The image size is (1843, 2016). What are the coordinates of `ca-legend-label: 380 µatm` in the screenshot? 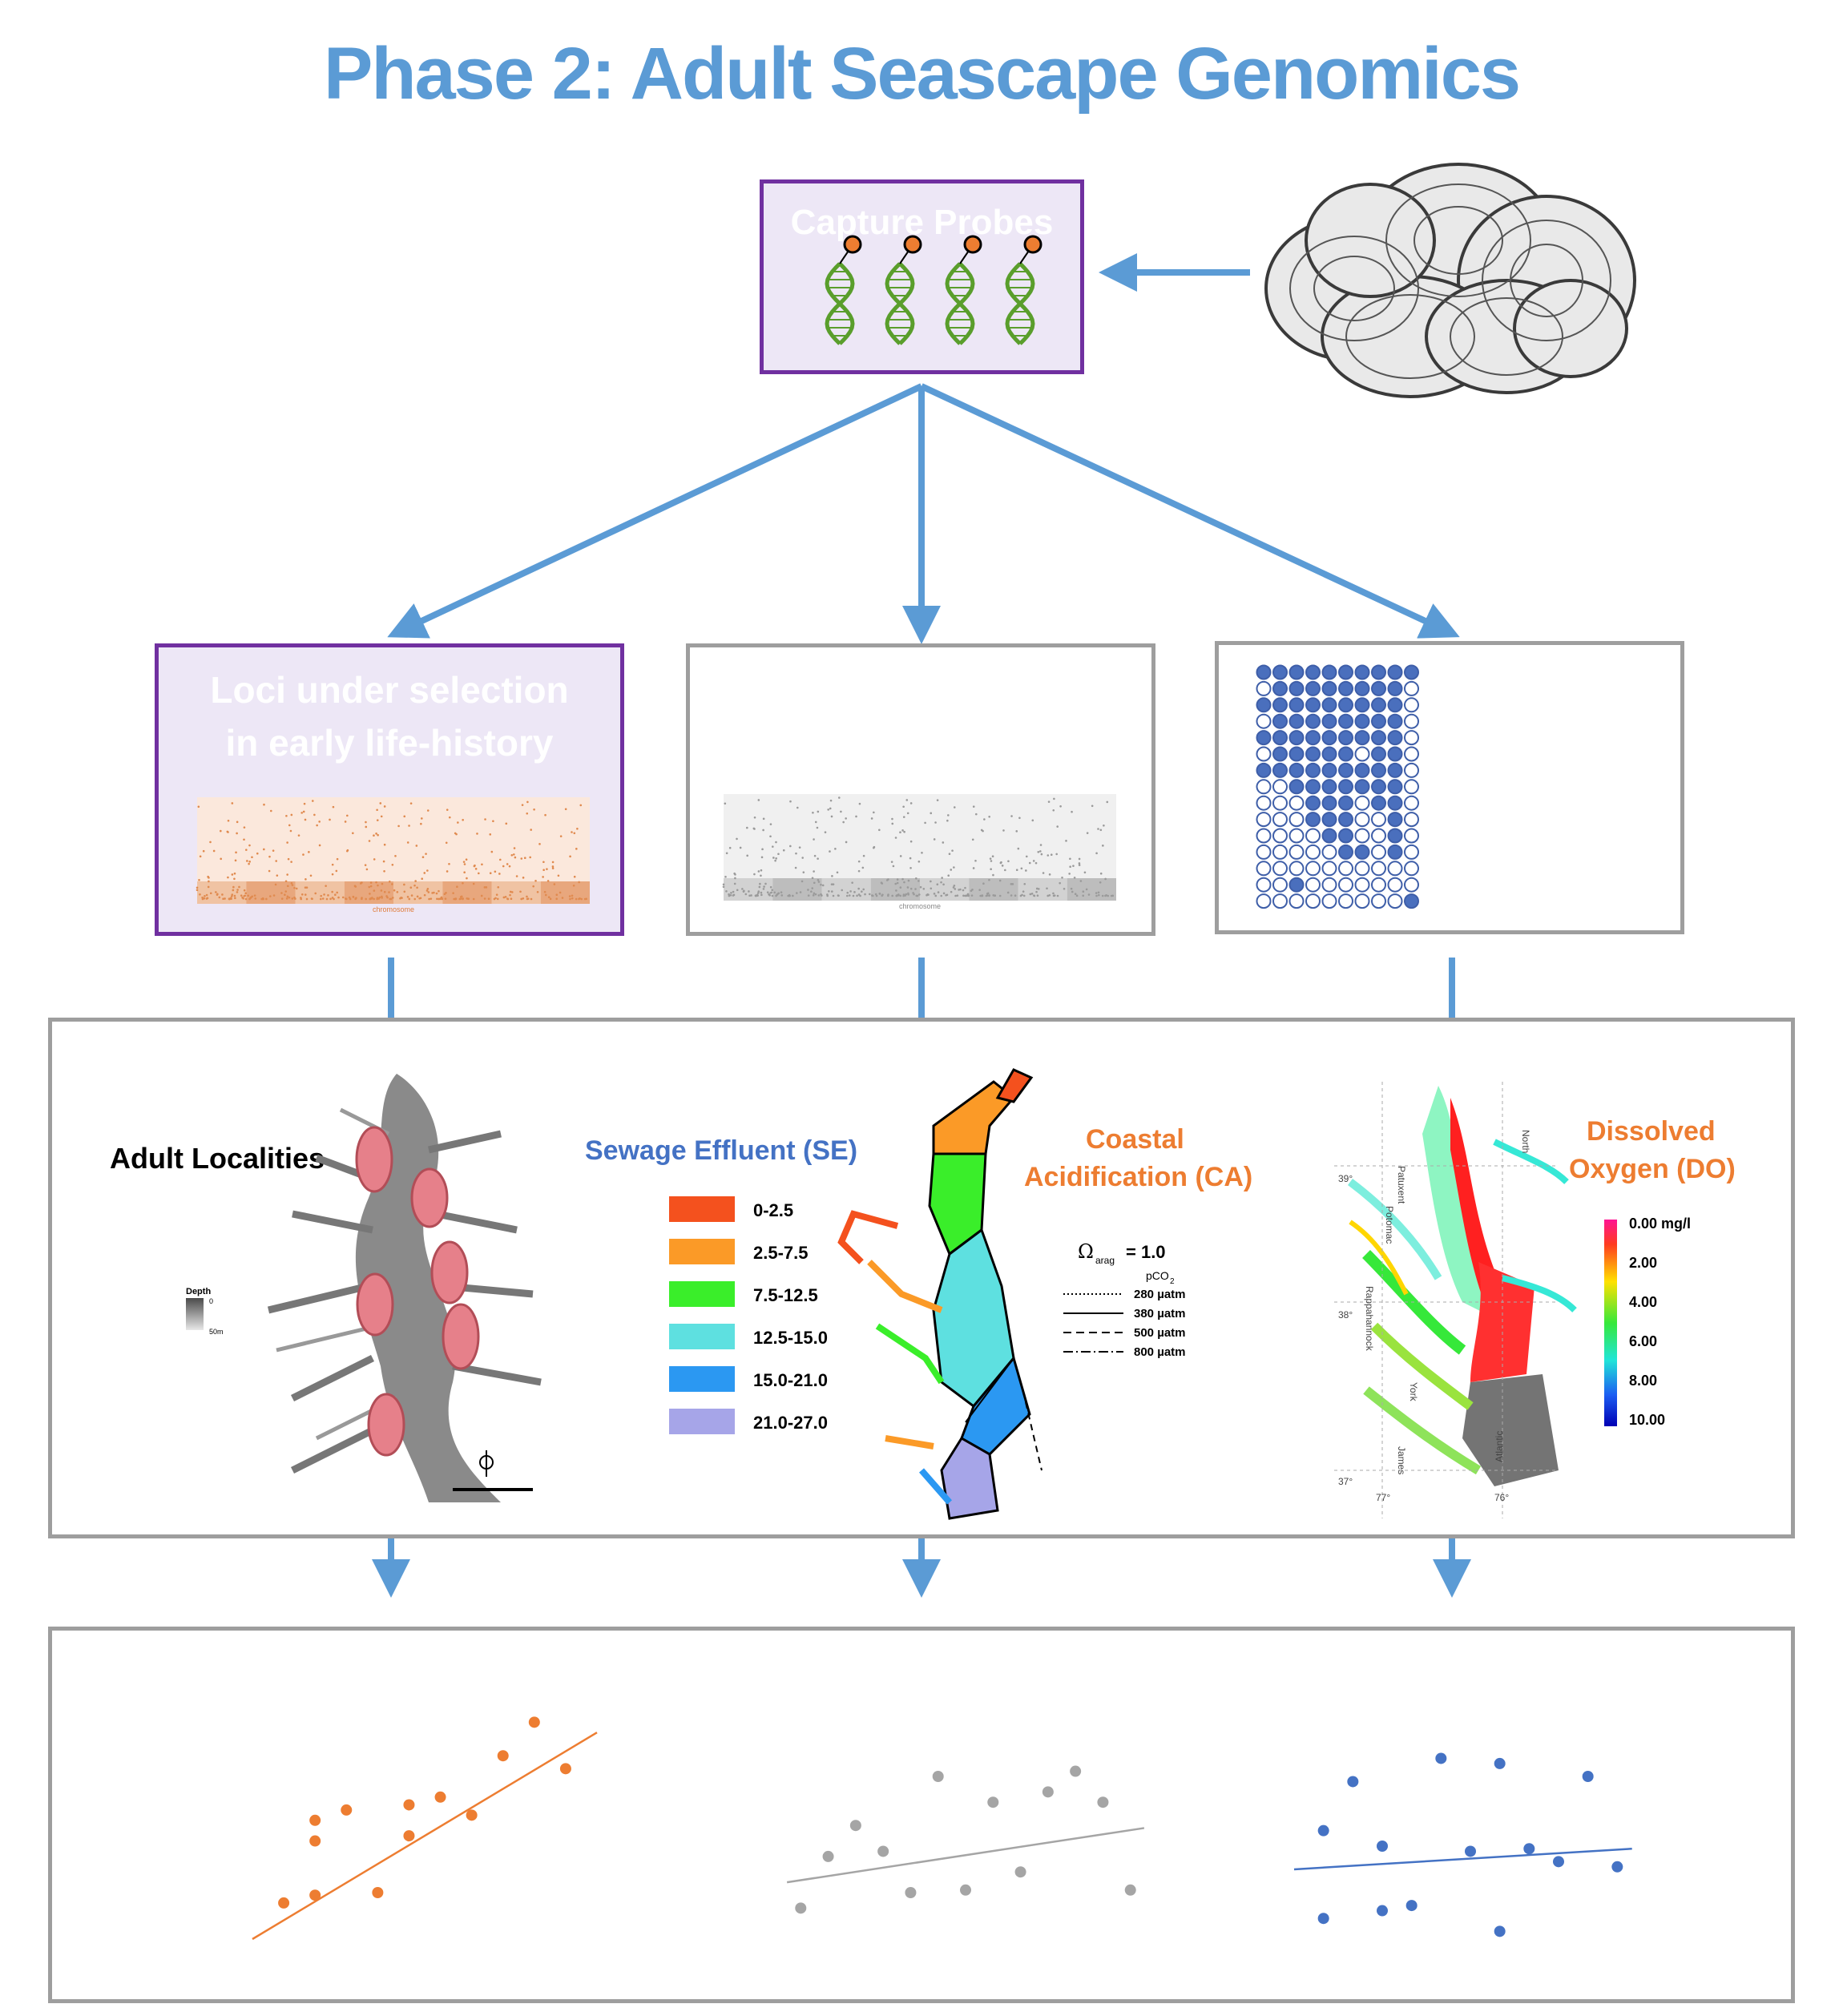 It's located at (1160, 1313).